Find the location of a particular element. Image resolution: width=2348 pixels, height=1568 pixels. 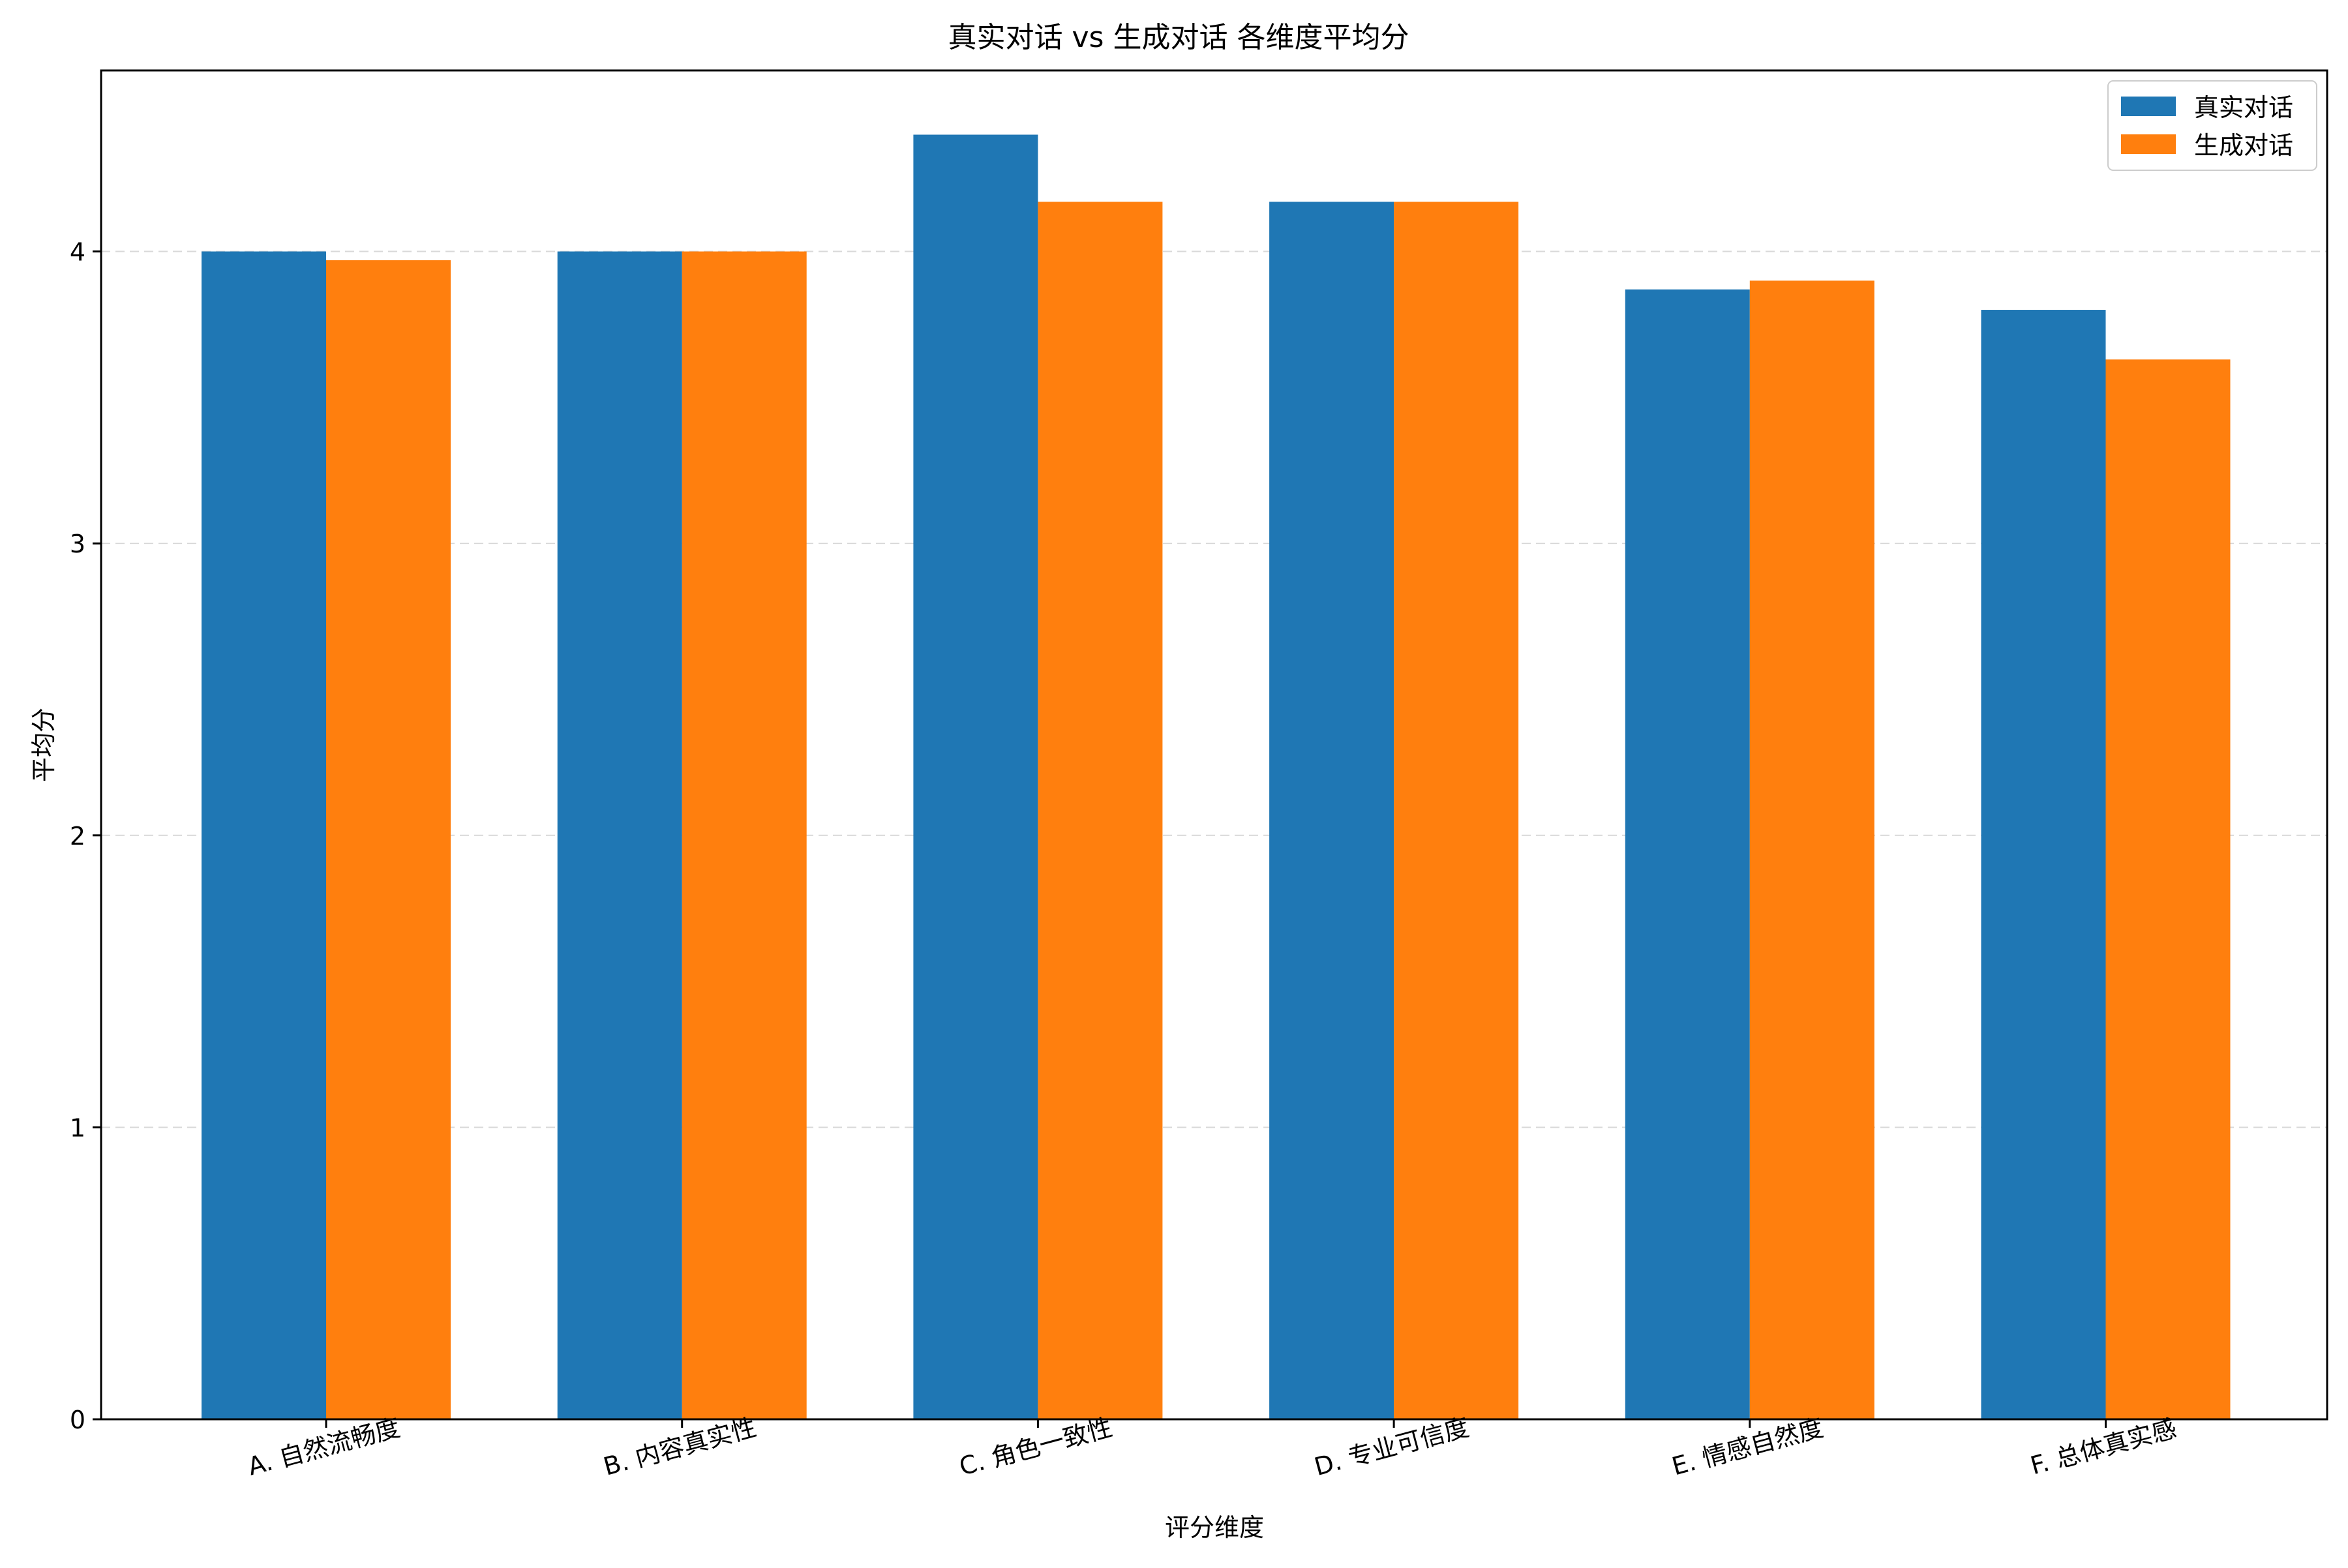

y-tick-label: 1 is located at coordinates (78, 1127).